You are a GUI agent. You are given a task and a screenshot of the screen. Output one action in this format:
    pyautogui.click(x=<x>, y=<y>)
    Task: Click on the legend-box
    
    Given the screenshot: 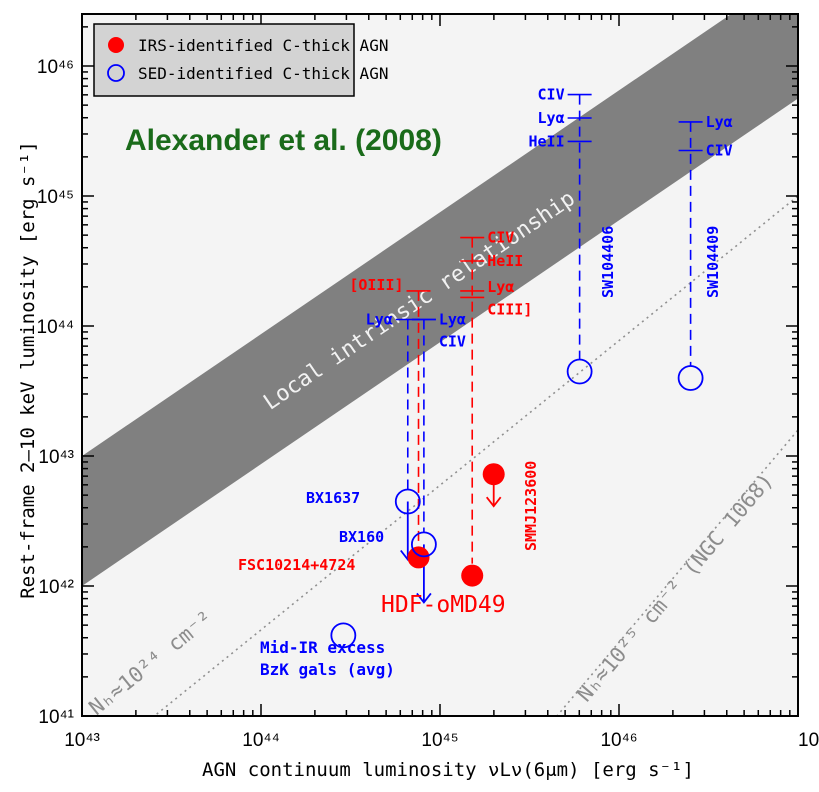 What is the action you would take?
    pyautogui.click(x=224, y=60)
    